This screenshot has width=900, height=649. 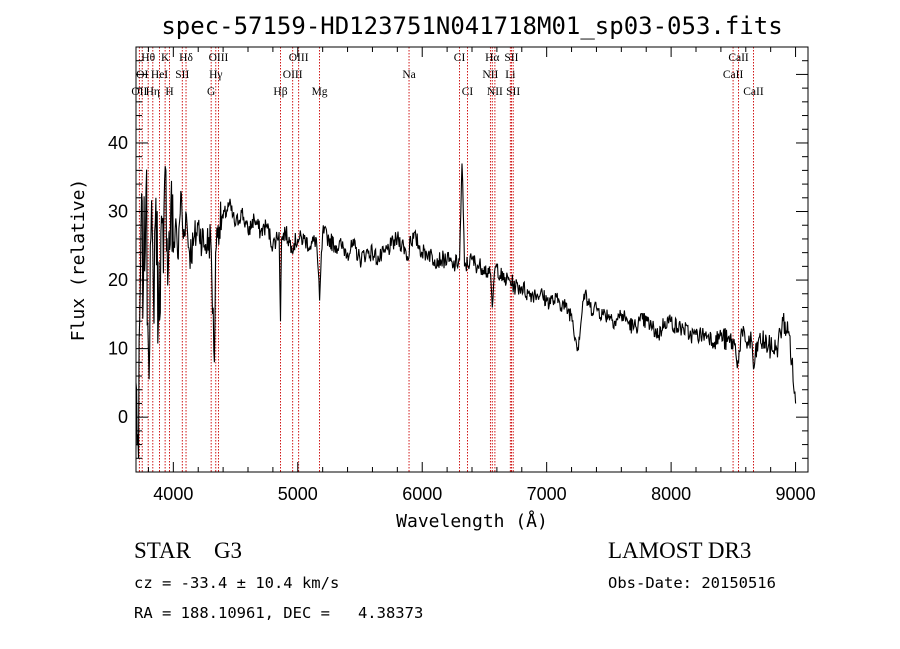 I want to click on redshift-cz: cz = -33.4 ± 10.4 km/s, so click(x=237, y=583).